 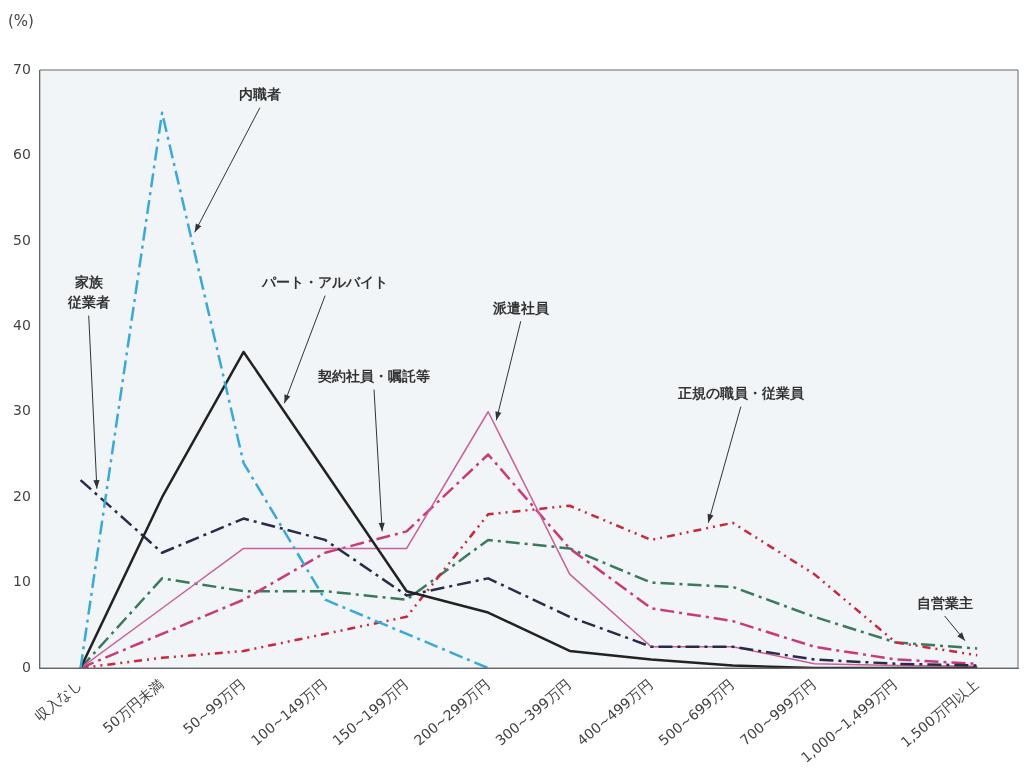 I want to click on text: 家族従業者, so click(x=88, y=292).